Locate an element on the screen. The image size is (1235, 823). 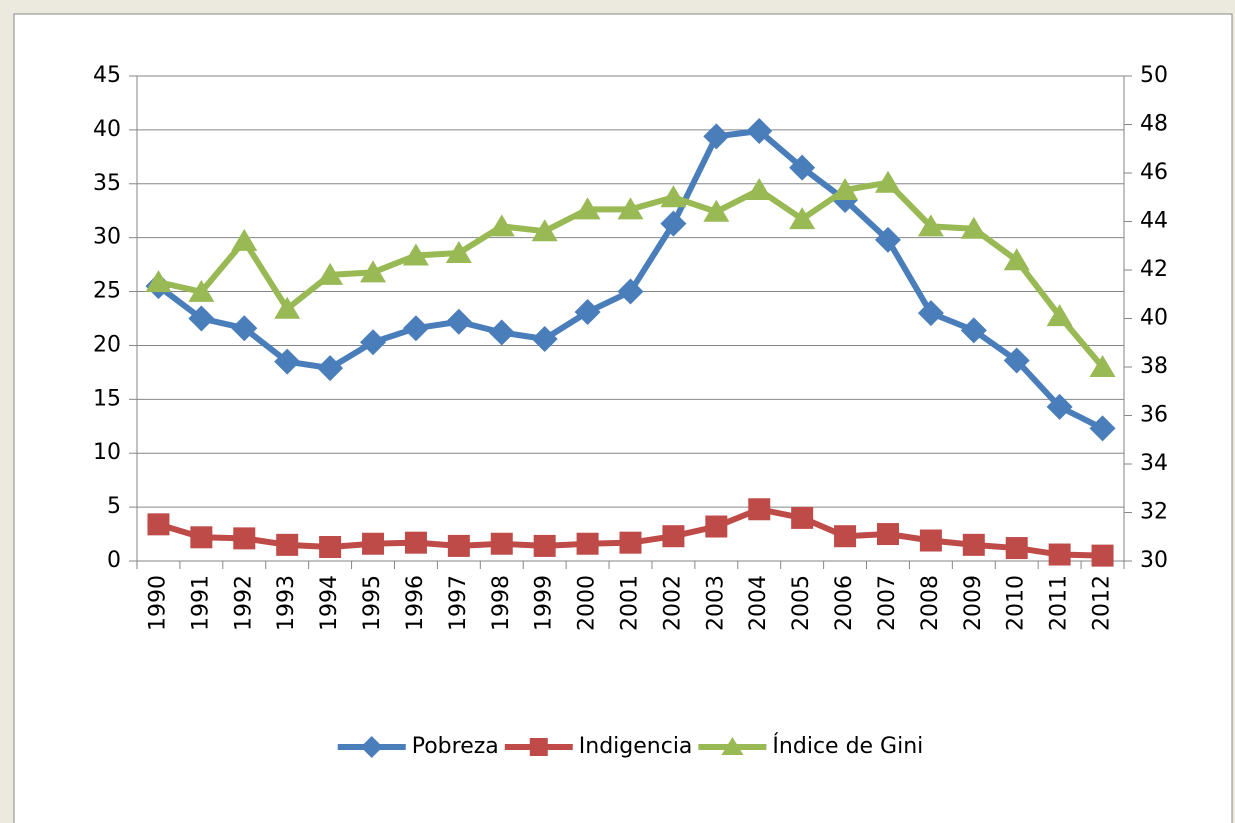
x-tick-label: 2003 is located at coordinates (715, 603).